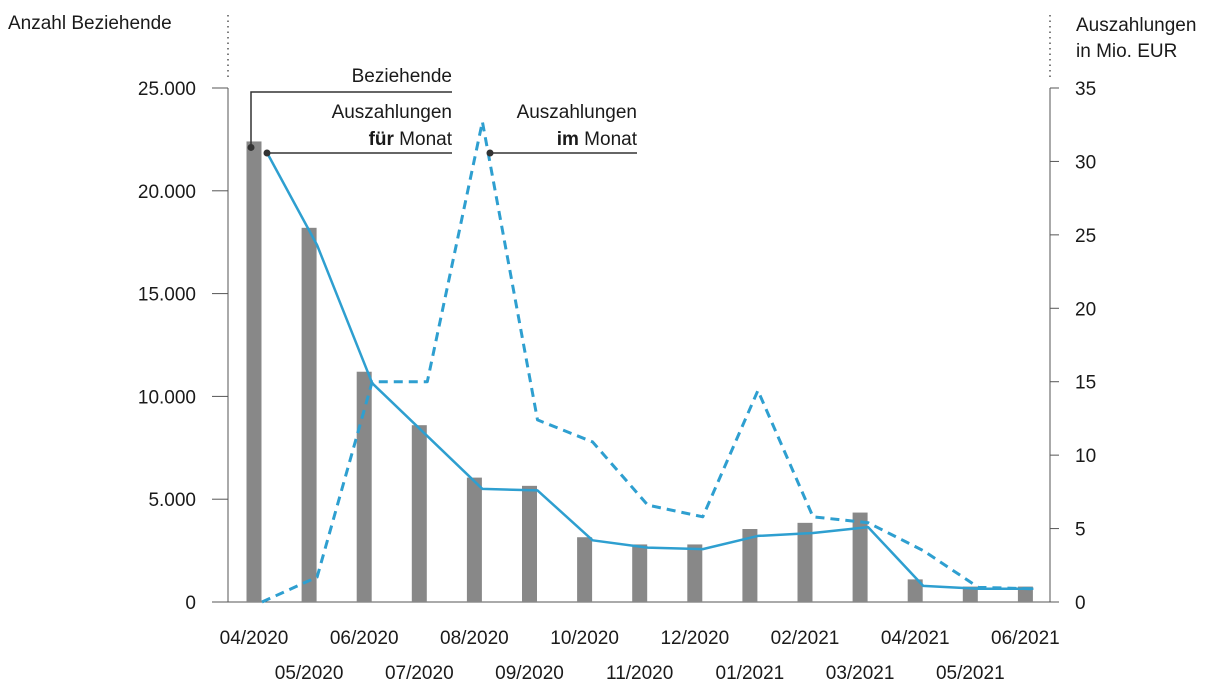 This screenshot has width=1211, height=683. Describe the element at coordinates (251, 147) in the screenshot. I see `marker-beziehende` at that location.